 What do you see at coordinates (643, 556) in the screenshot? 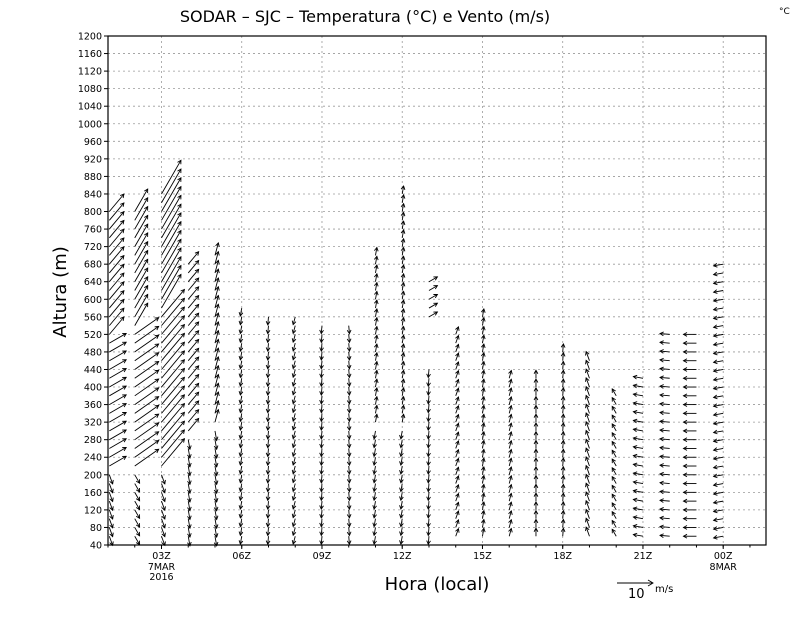
I see `x-tick-label: 21Z` at bounding box center [643, 556].